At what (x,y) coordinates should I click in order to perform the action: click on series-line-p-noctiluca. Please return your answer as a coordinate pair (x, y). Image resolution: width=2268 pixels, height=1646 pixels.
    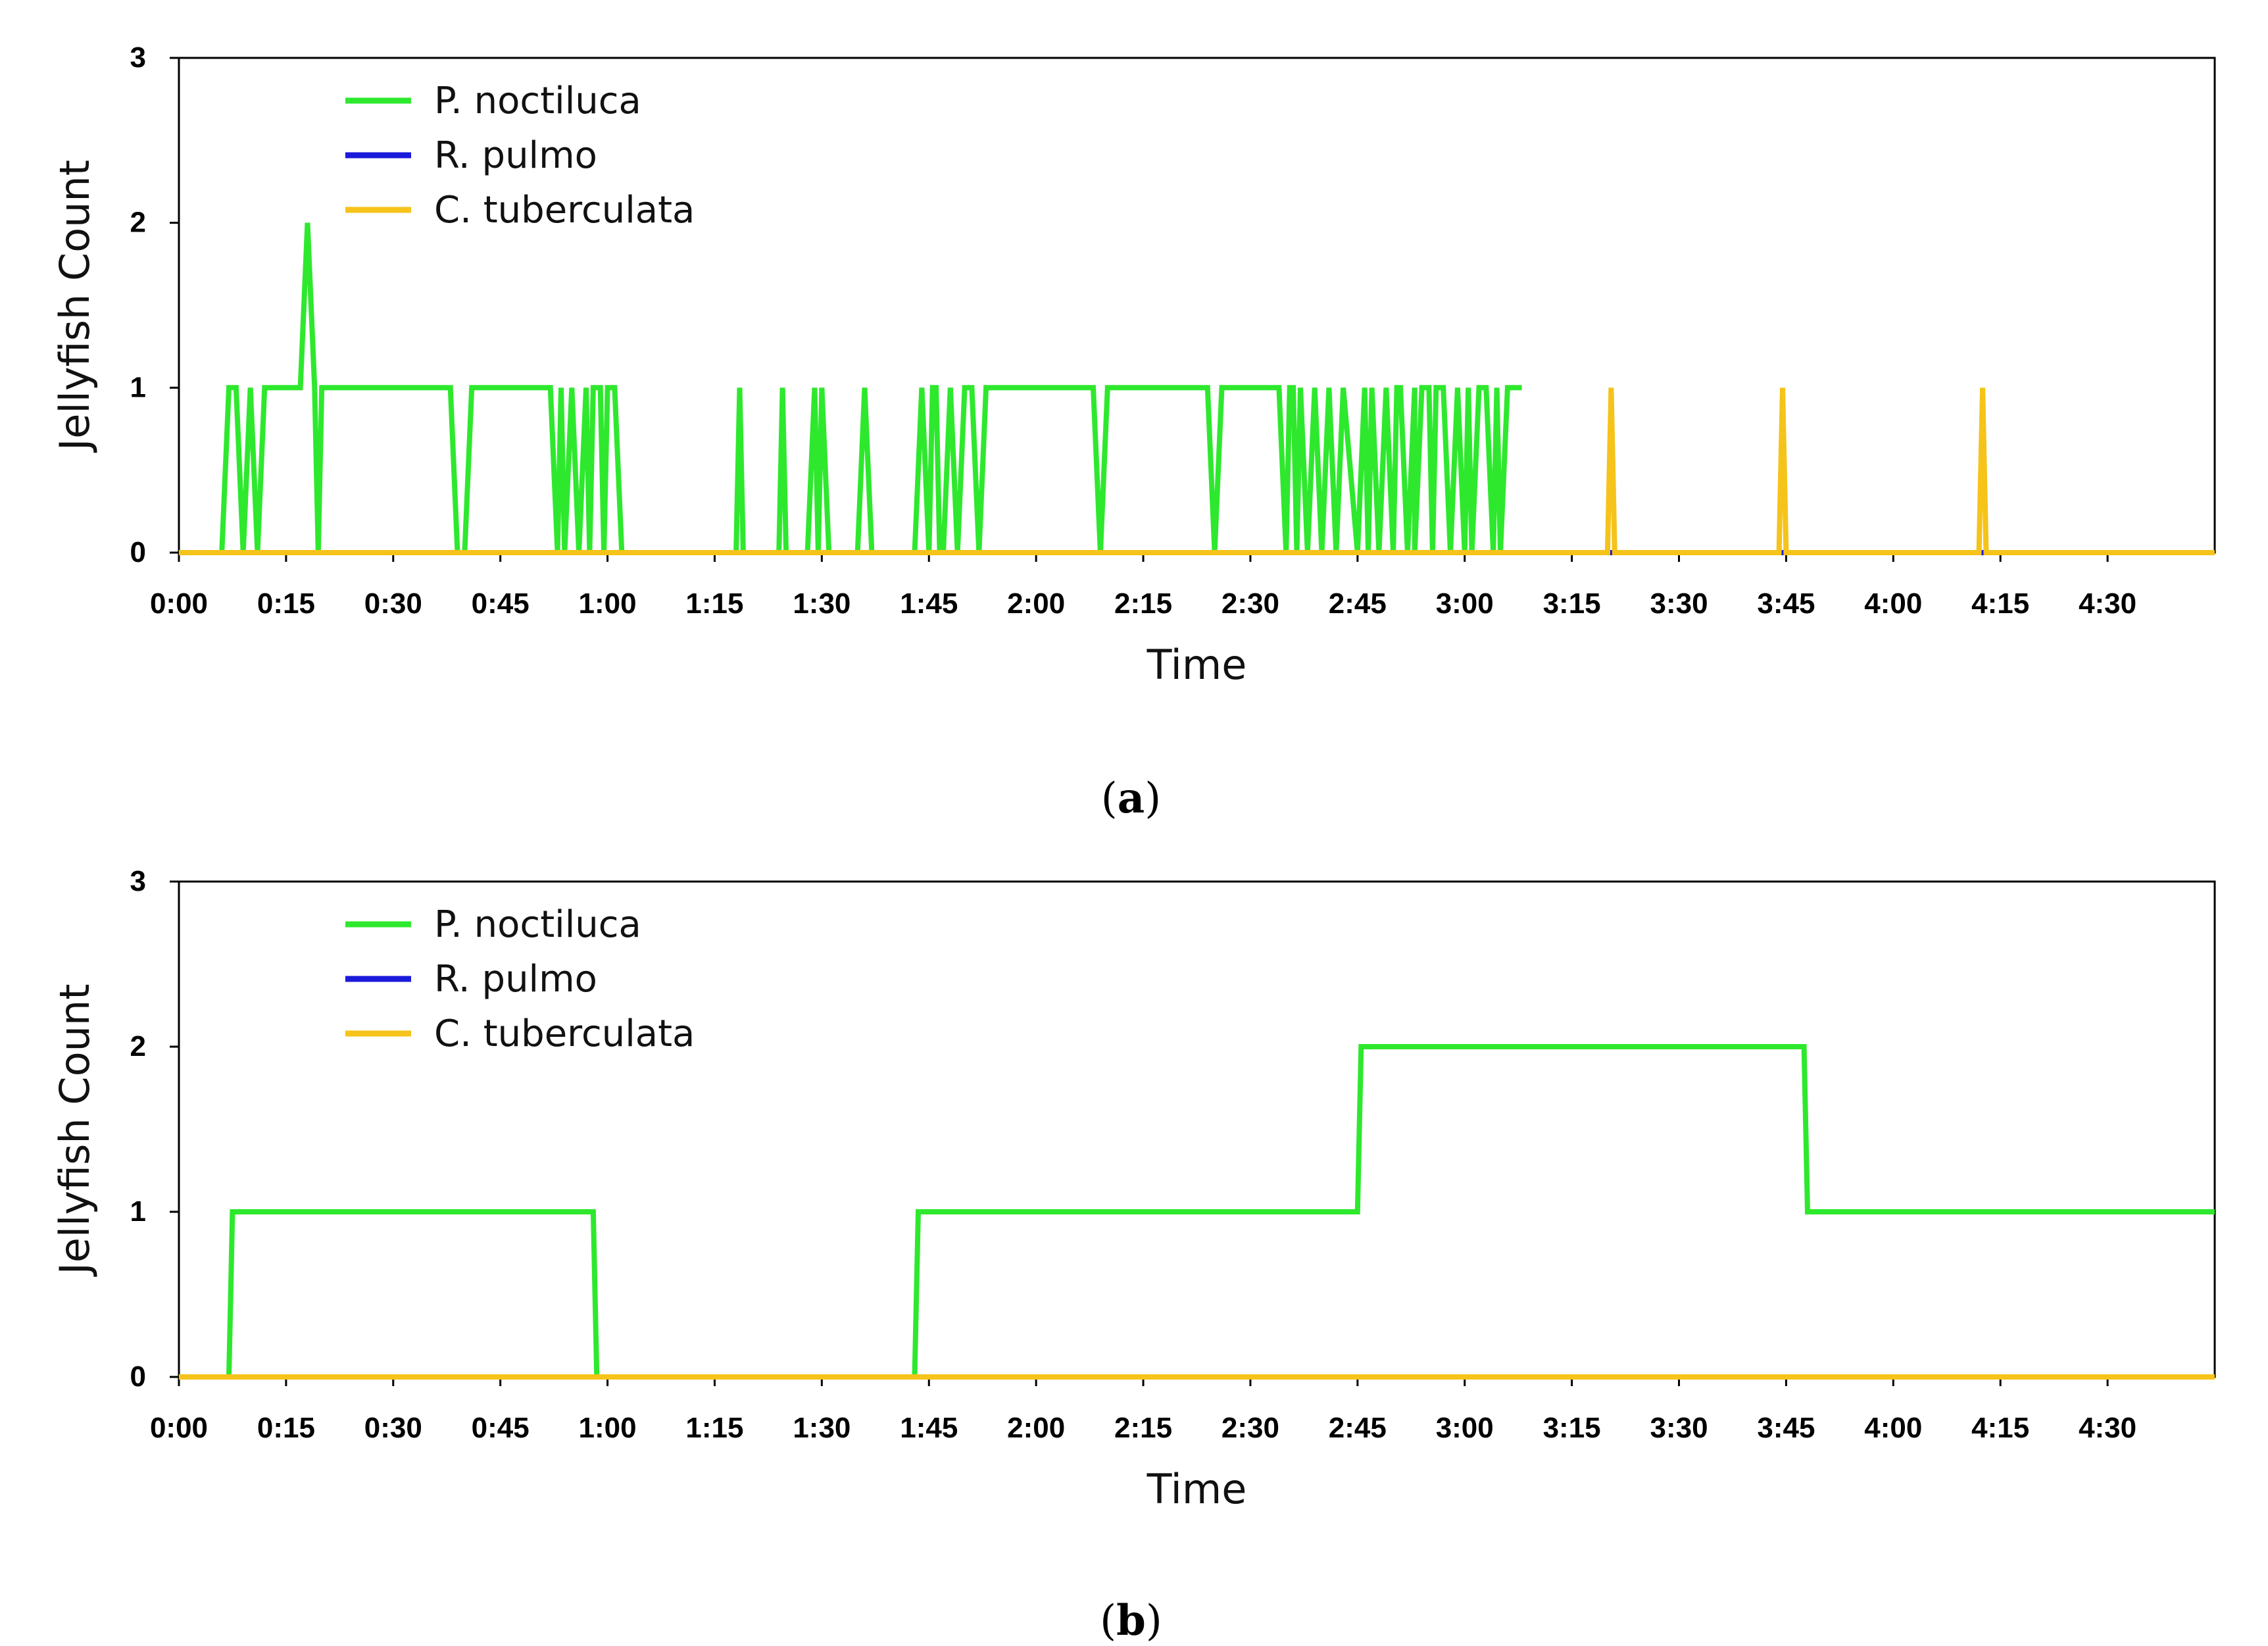
    Looking at the image, I should click on (851, 388).